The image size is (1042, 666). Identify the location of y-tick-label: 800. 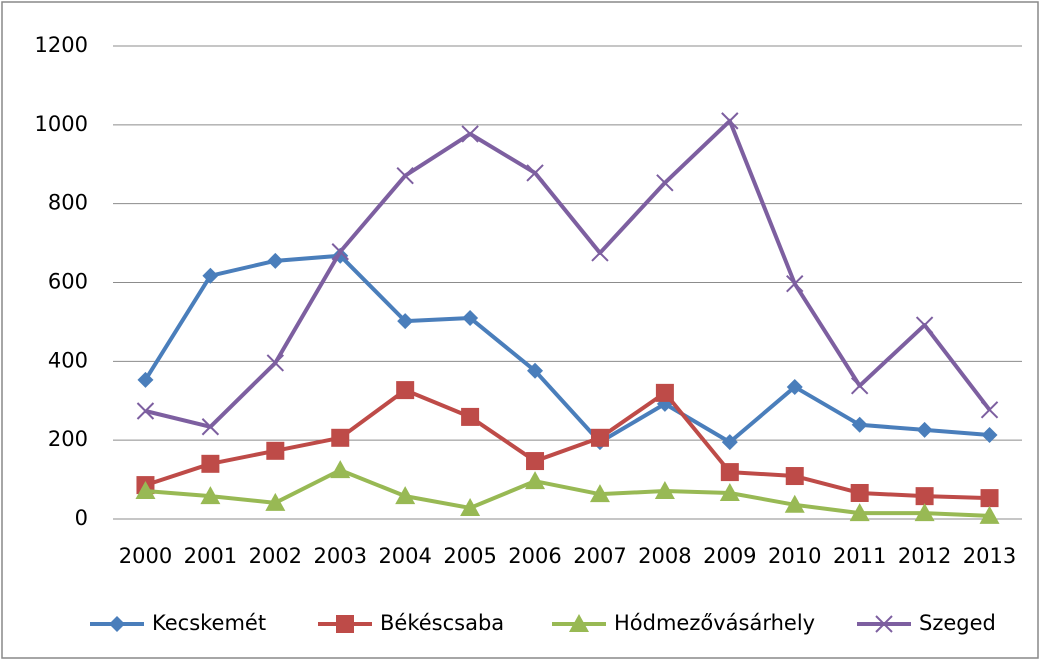
(68, 203).